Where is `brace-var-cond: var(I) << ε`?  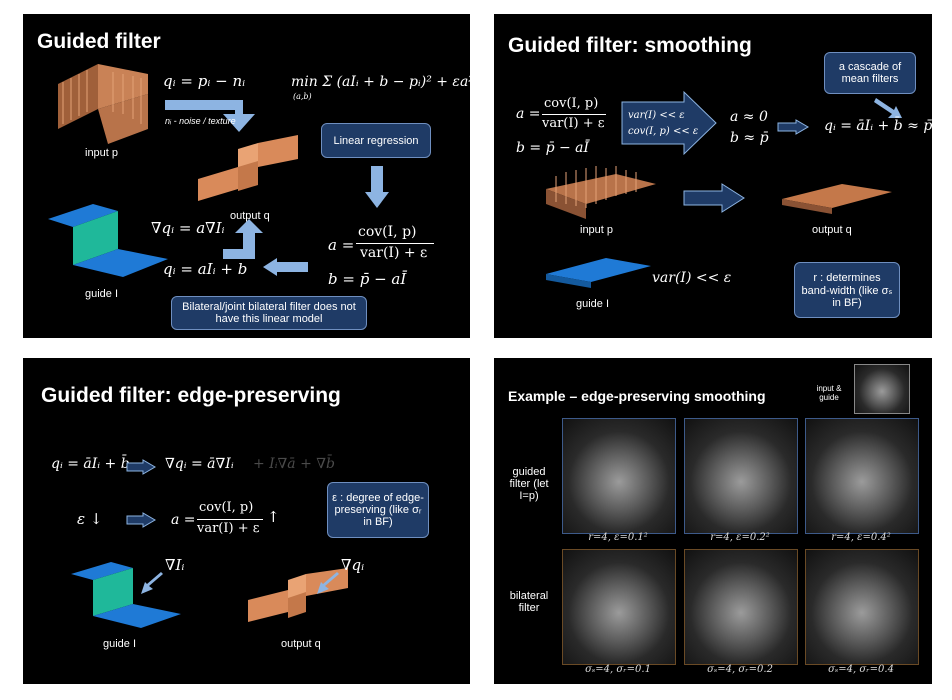
brace-var-cond: var(I) << ε is located at coordinates (692, 278).